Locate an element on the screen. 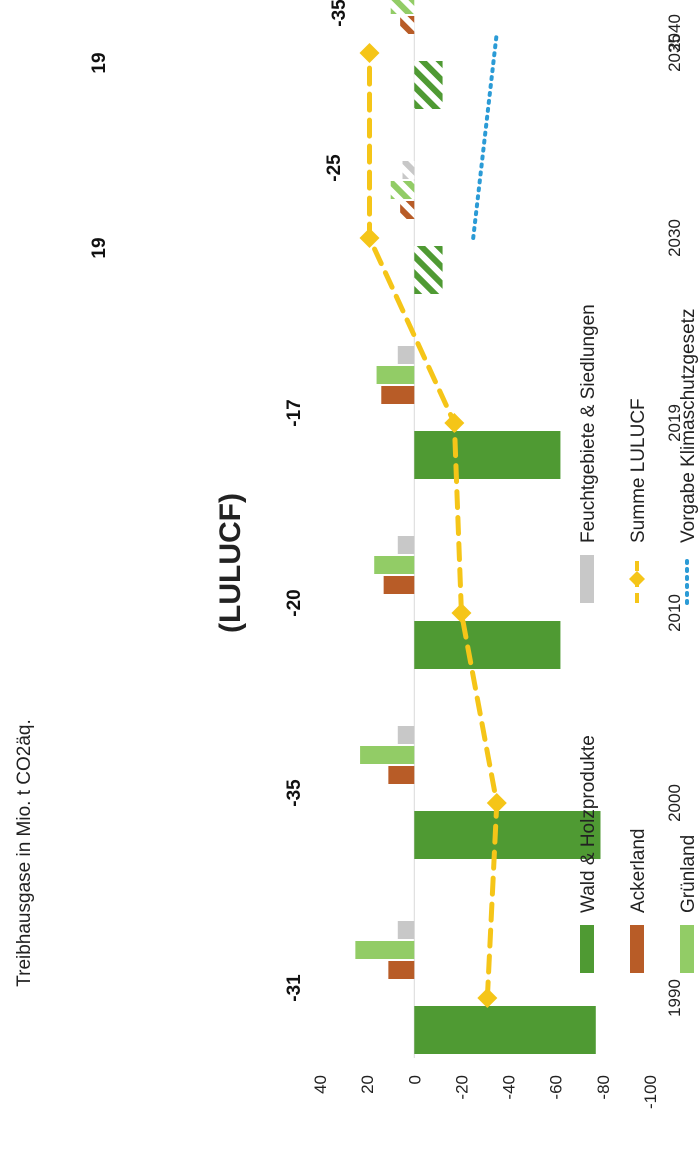  bar-feuchtgebiete-and-siedlungen-2000 is located at coordinates (406, 735).